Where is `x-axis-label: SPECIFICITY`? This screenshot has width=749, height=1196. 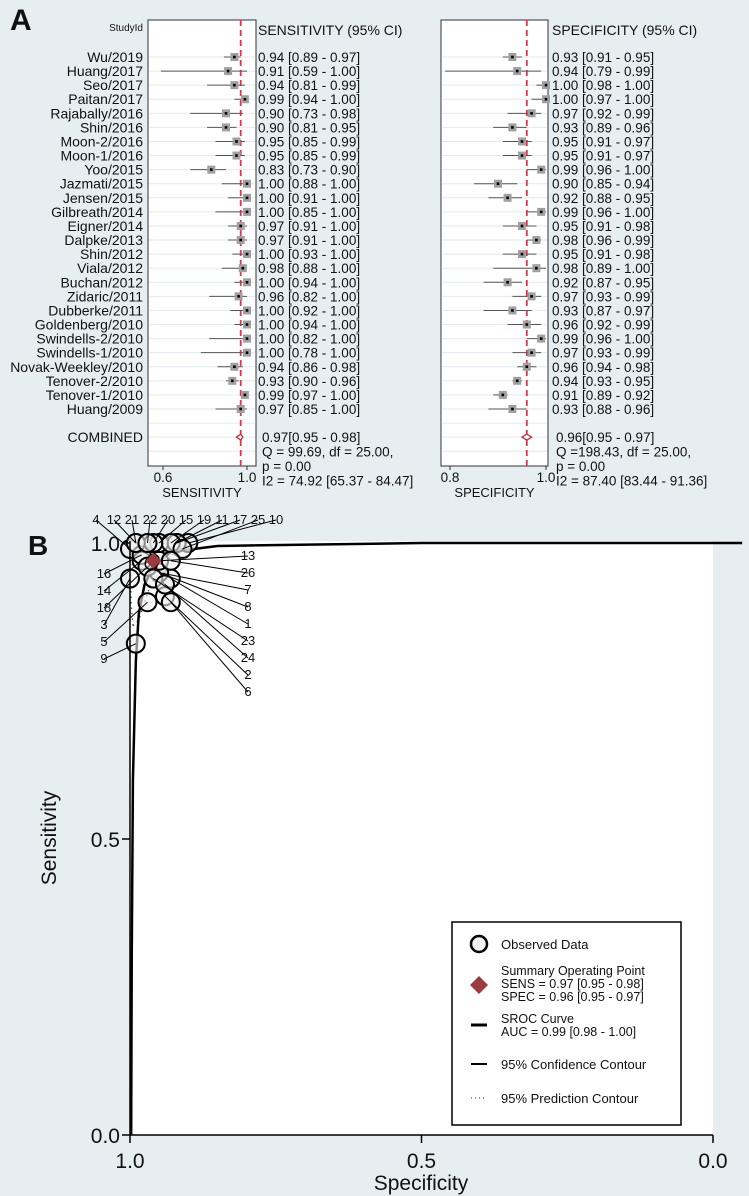
x-axis-label: SPECIFICITY is located at coordinates (494, 492).